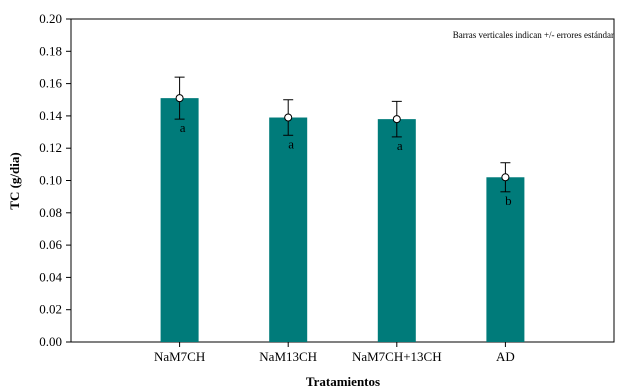  I want to click on x-tick-label: NaM13CH, so click(288, 356).